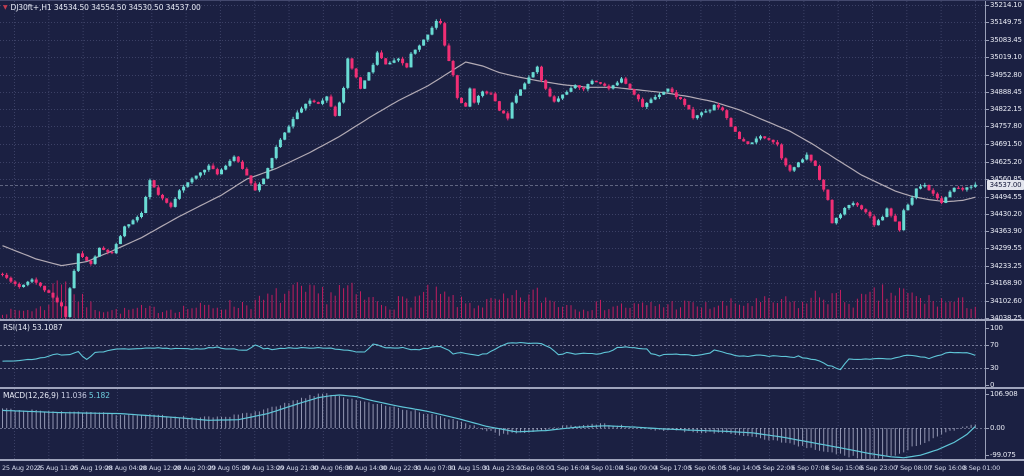  Describe the element at coordinates (489, 299) in the screenshot. I see `volume-series` at that location.